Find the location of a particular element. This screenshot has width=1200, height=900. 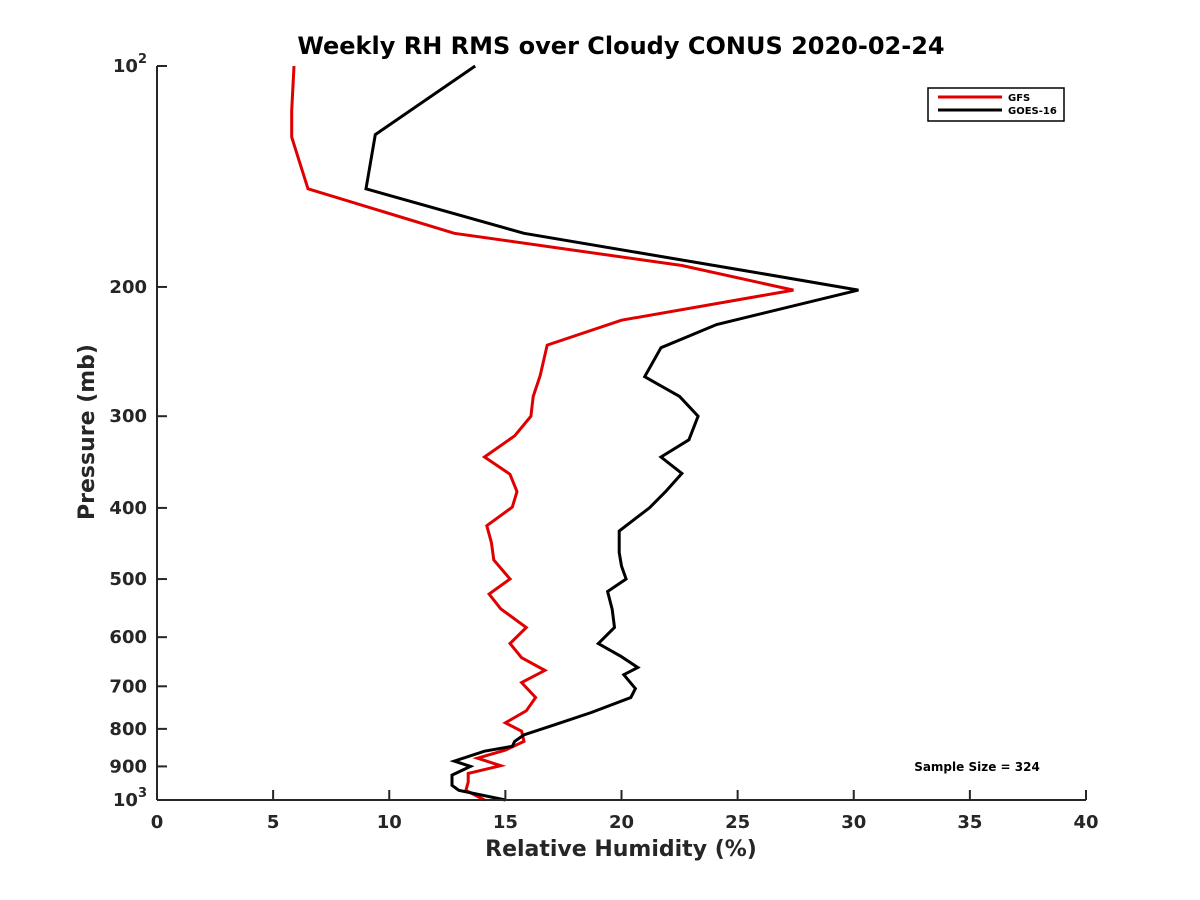

y-tick-label: 800 is located at coordinates (128, 729).